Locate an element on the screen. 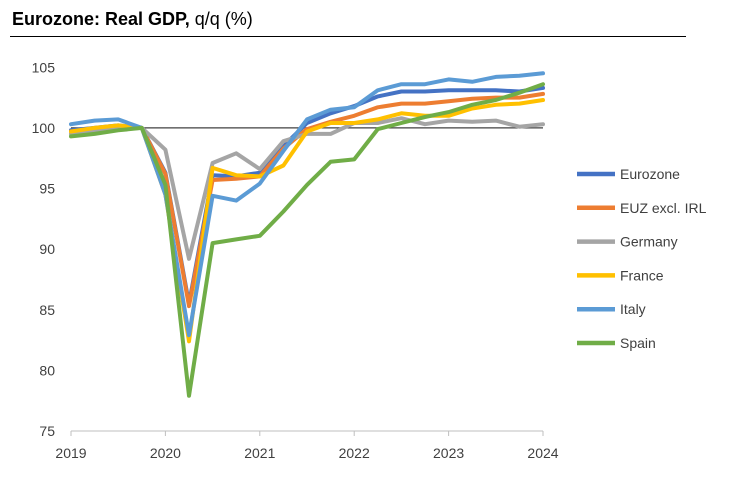 The height and width of the screenshot is (477, 733). x-tick-label: 2023 is located at coordinates (448, 453).